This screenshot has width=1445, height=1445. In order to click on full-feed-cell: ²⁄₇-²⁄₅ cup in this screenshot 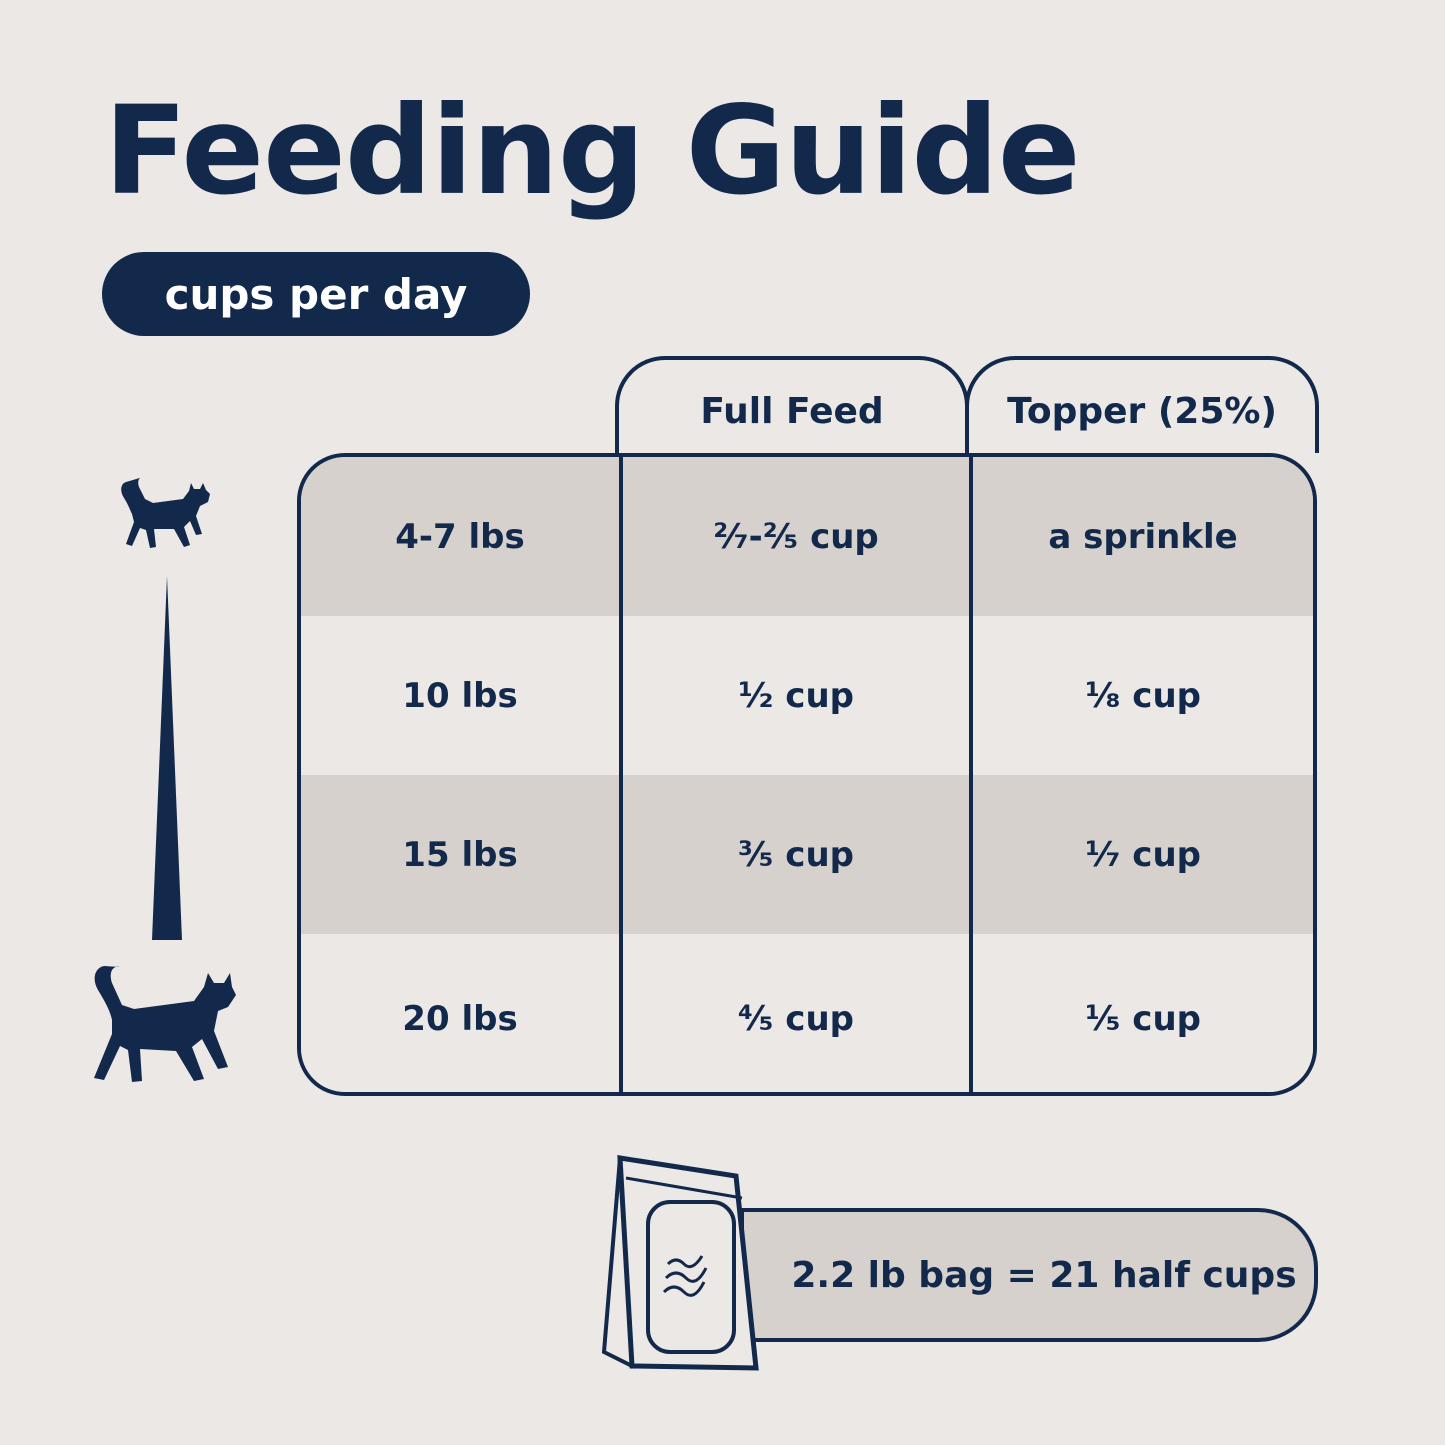, I will do `click(794, 536)`.